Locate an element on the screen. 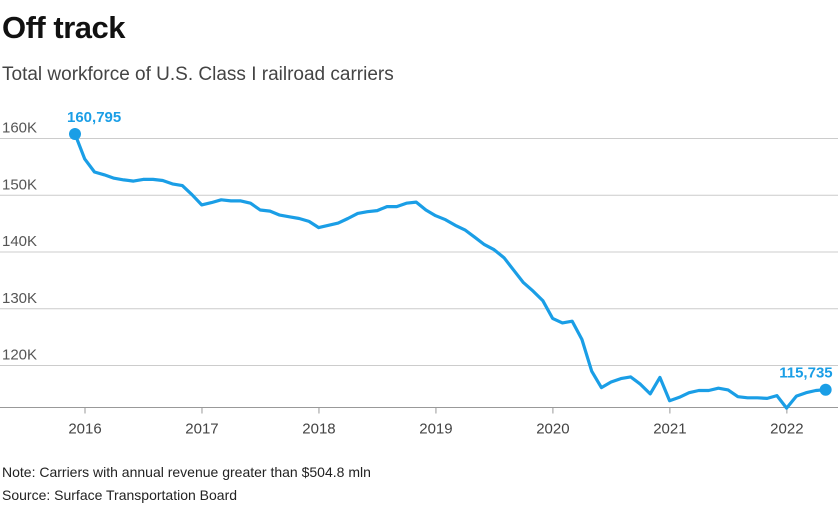 This screenshot has width=840, height=509. y-tick-label: 120K is located at coordinates (19, 355).